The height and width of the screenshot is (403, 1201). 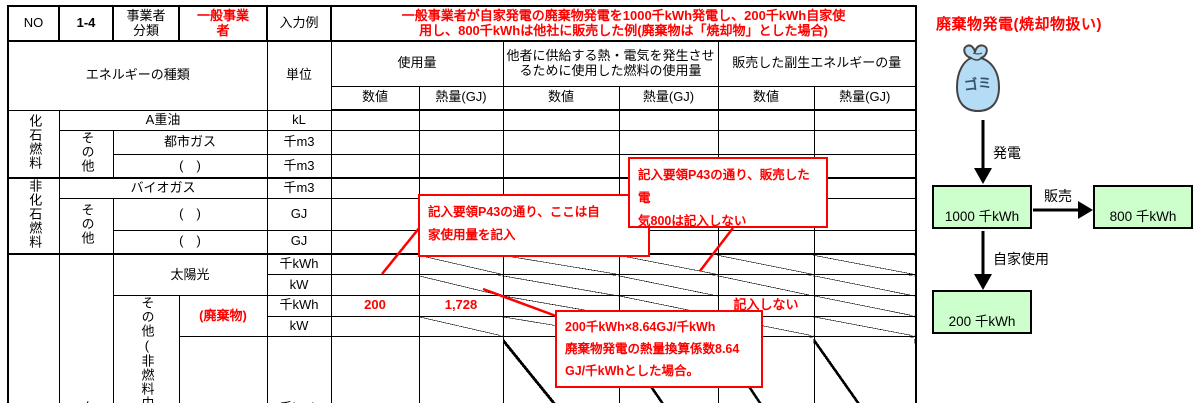 What do you see at coordinates (983, 260) in the screenshot?
I see `self-use-arrow` at bounding box center [983, 260].